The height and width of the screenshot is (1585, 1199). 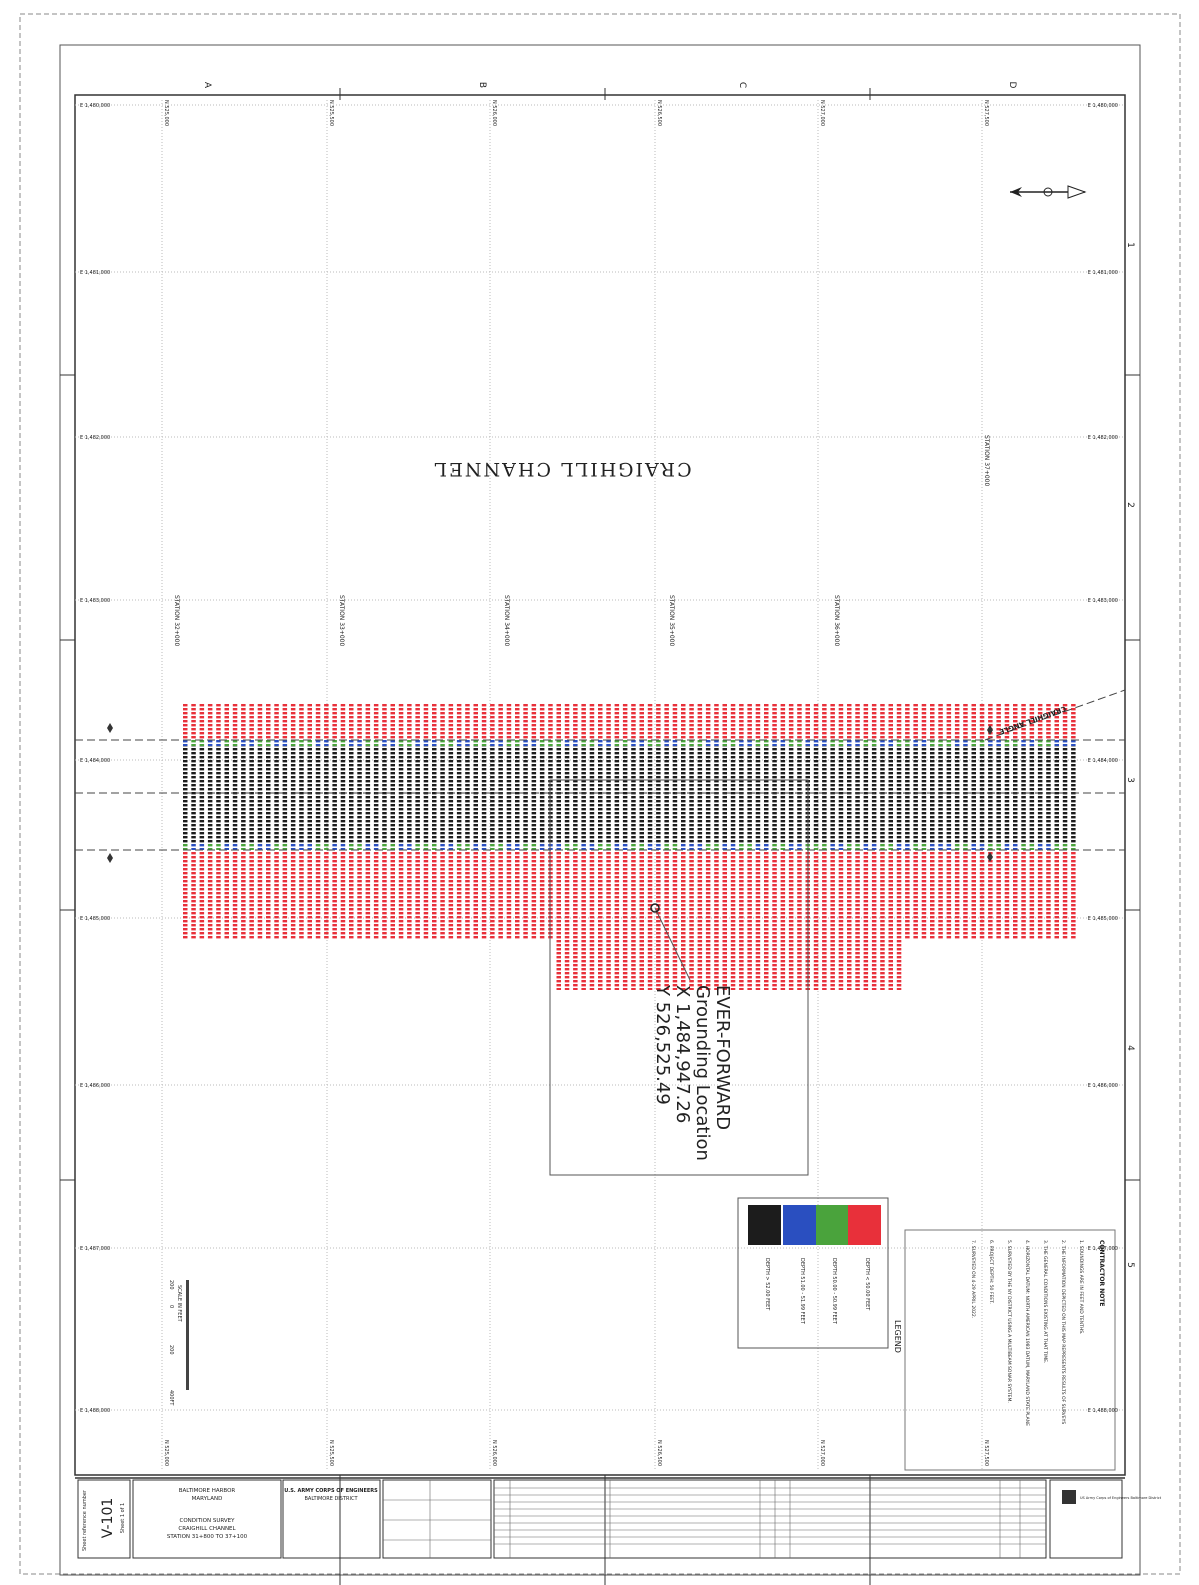 What do you see at coordinates (494, 113) in the screenshot?
I see `northing-label: N 526,000` at bounding box center [494, 113].